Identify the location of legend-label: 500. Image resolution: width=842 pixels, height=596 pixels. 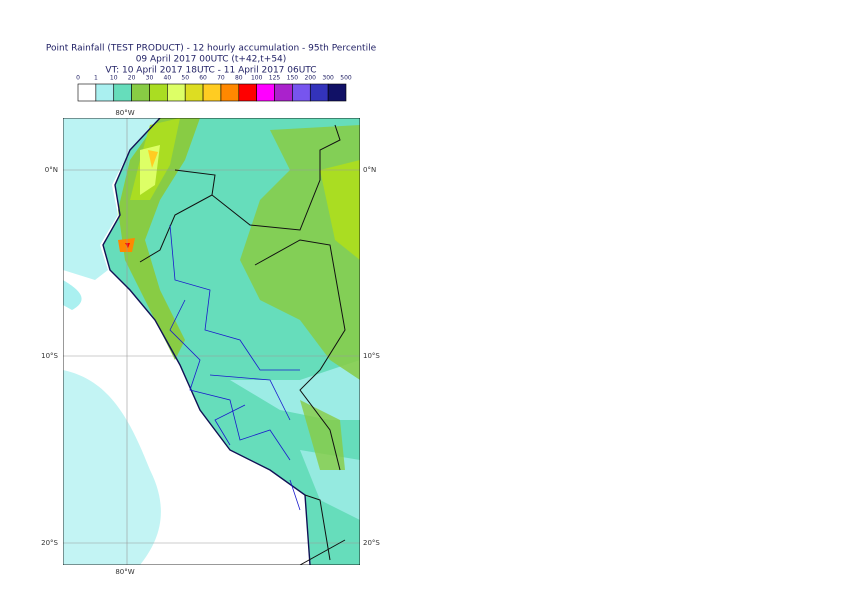
(346, 78).